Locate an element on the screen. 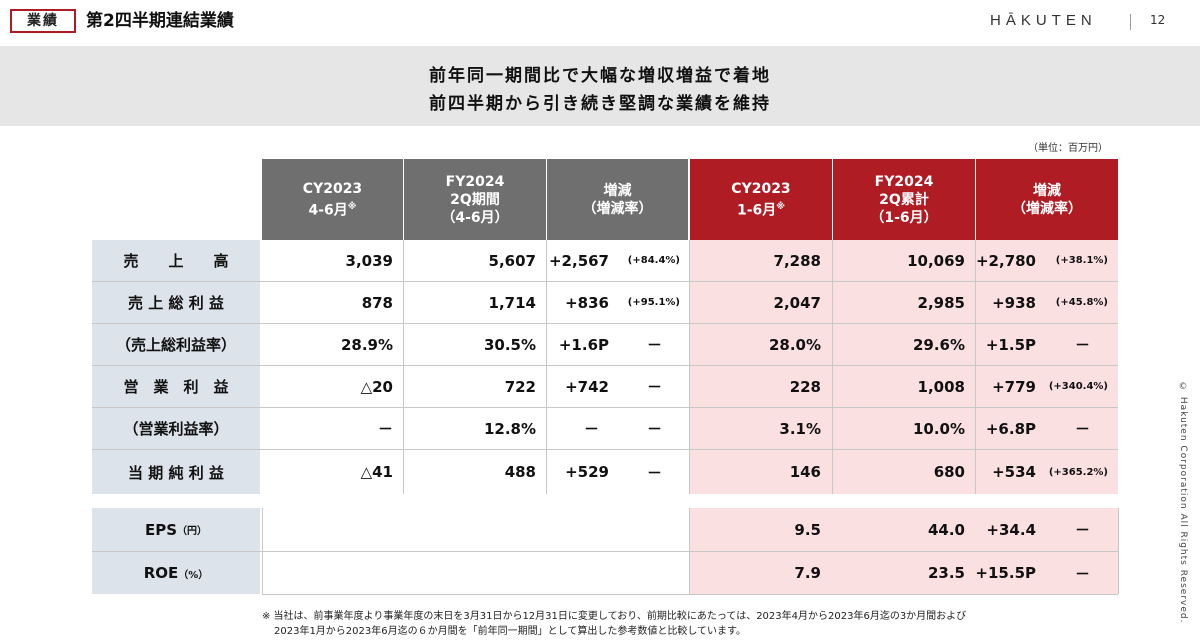  headline-line-1: 前年同一期間比で大幅な増収増益で着地 is located at coordinates (600, 76).